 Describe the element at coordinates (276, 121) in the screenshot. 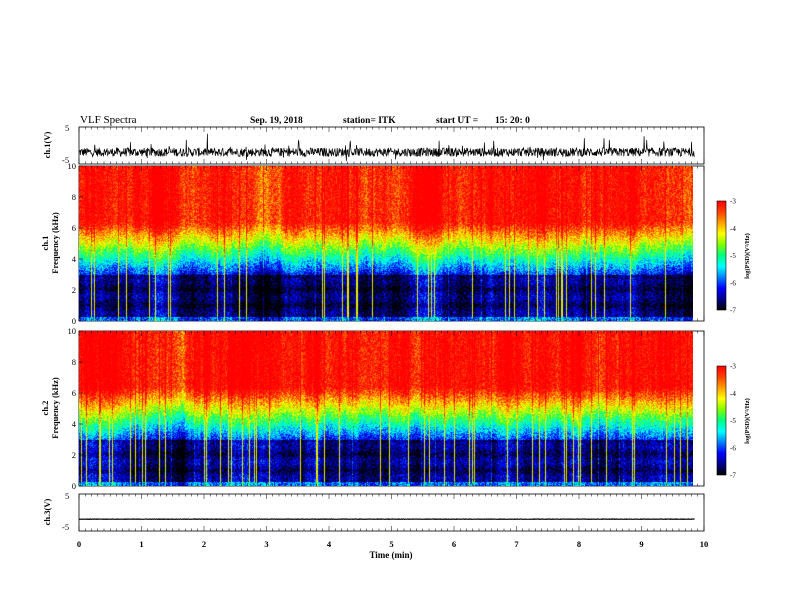

I see `date-label: Sep. 19, 2018` at that location.